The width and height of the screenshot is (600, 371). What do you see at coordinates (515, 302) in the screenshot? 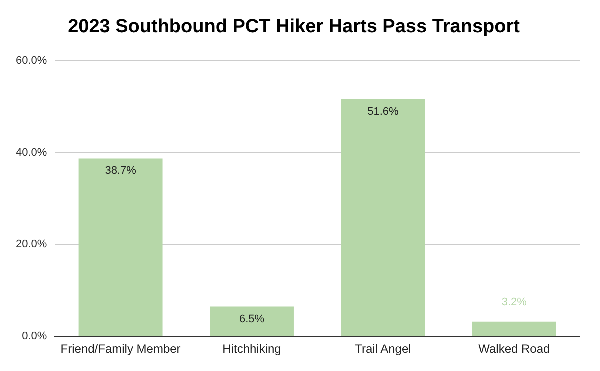
I see `data-label: 3.2%` at bounding box center [515, 302].